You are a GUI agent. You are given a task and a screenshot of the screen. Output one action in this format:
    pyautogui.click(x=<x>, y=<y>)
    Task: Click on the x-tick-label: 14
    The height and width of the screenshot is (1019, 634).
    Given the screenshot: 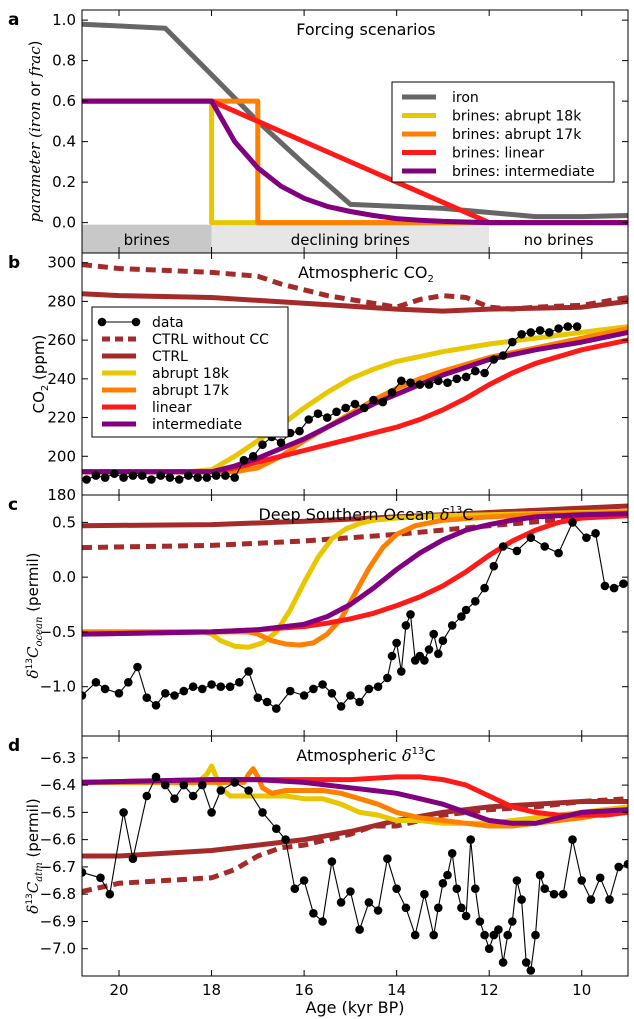 What is the action you would take?
    pyautogui.click(x=396, y=990)
    